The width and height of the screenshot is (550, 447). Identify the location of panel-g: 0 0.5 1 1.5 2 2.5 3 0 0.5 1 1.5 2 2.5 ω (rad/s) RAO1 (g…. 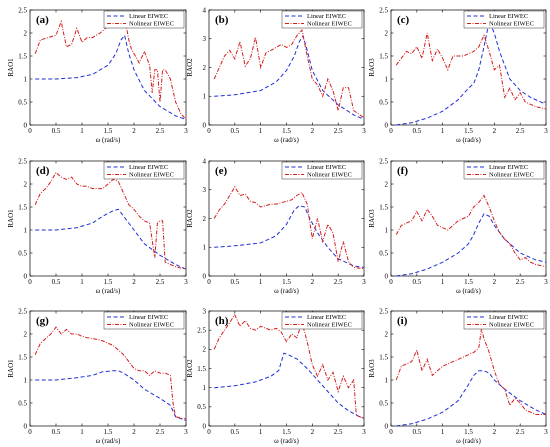
(97, 376).